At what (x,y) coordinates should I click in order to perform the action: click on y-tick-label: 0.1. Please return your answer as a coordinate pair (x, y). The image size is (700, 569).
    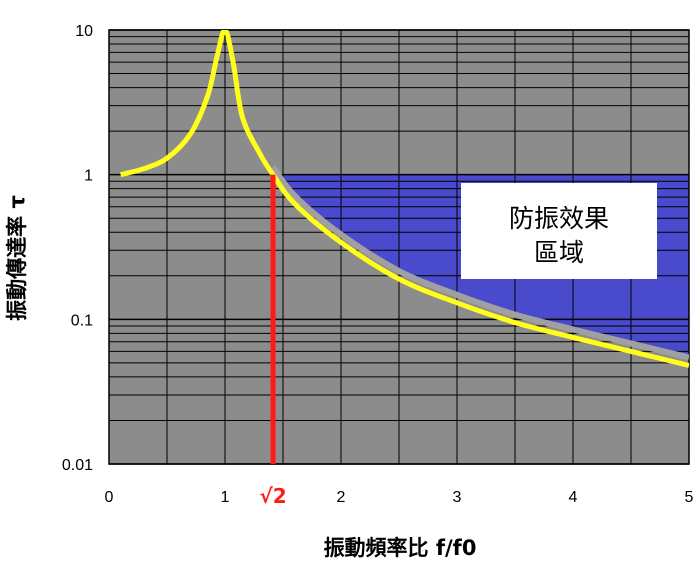
    Looking at the image, I should click on (82, 320).